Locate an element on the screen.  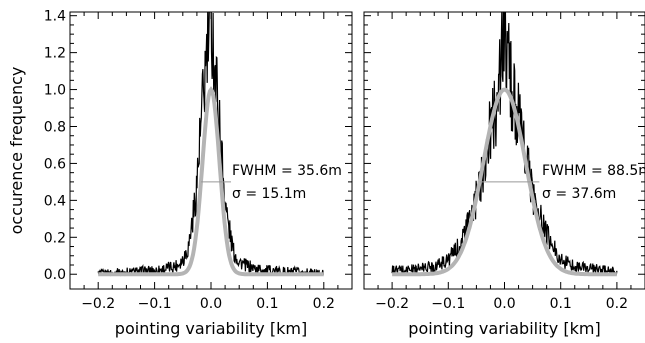
y-tick-label: 0.8 is located at coordinates (55, 127).